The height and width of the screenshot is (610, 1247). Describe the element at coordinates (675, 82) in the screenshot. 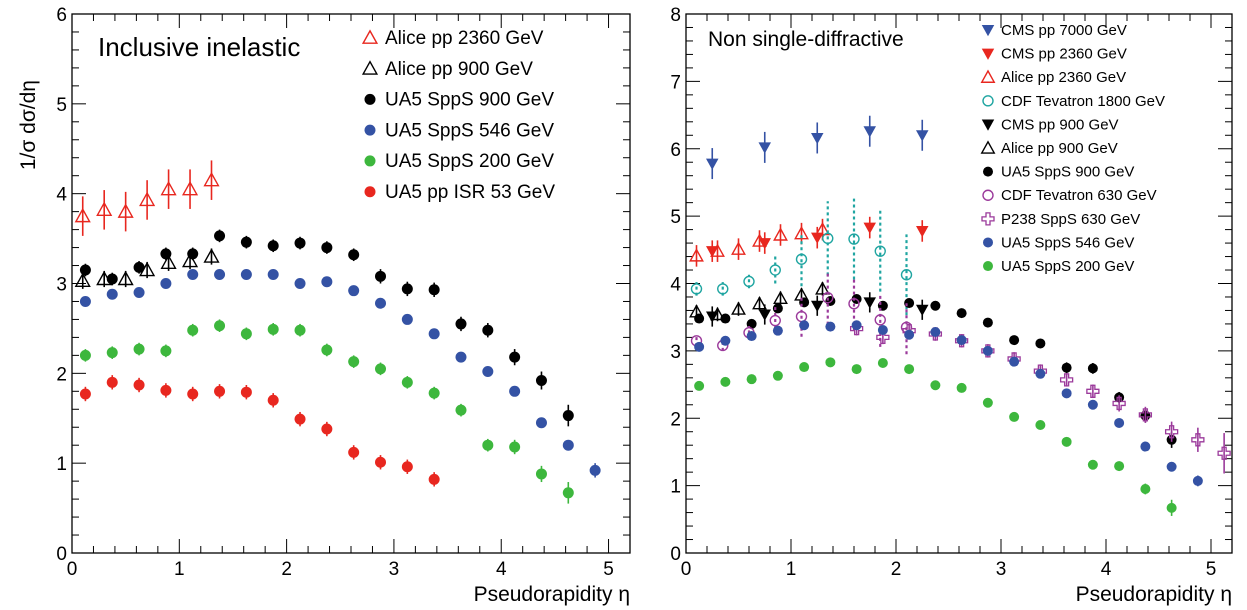

I see `y-tick-label: 7` at that location.